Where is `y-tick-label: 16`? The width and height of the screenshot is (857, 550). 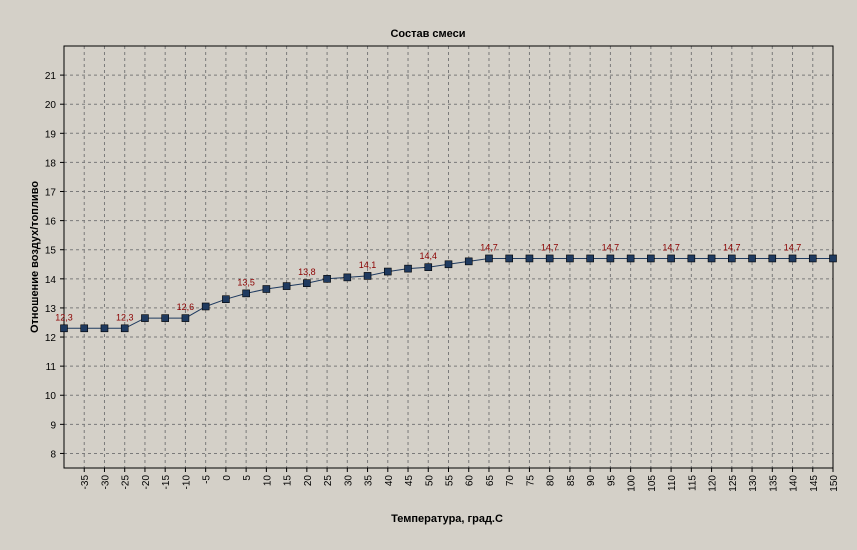
y-tick-label: 16 is located at coordinates (51, 222).